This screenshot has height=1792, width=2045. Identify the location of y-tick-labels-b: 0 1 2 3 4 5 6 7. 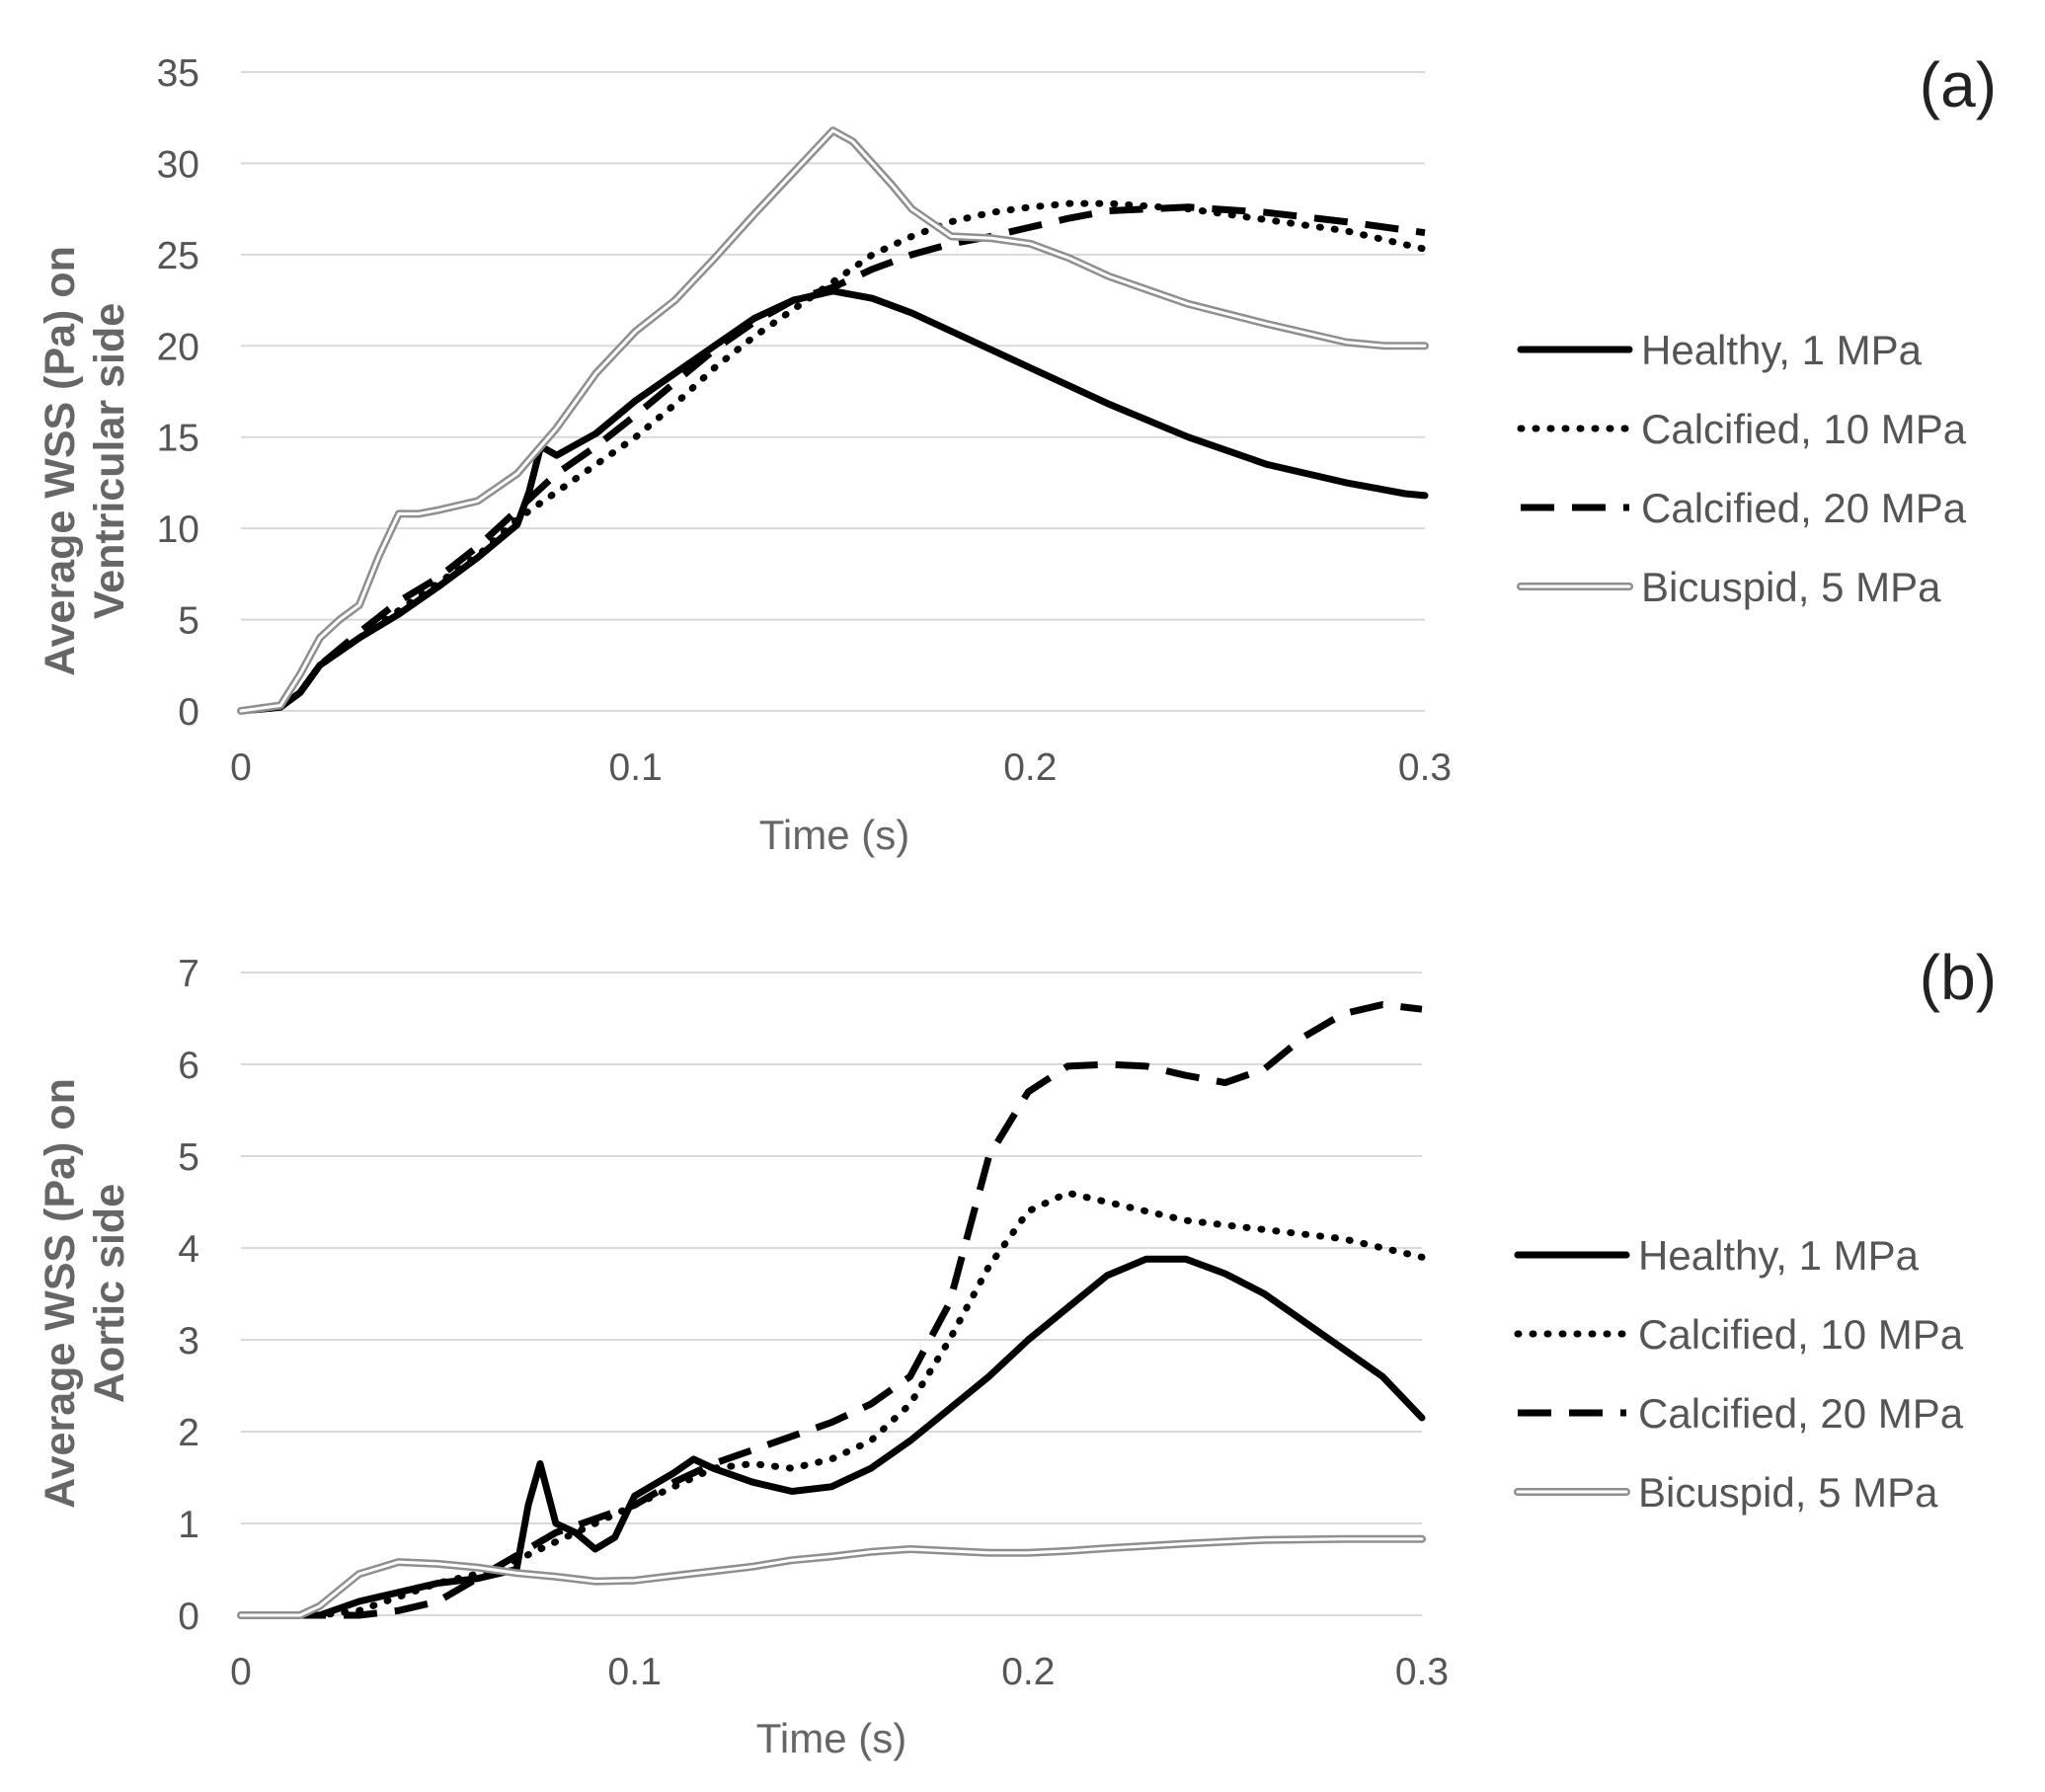
(188, 1295).